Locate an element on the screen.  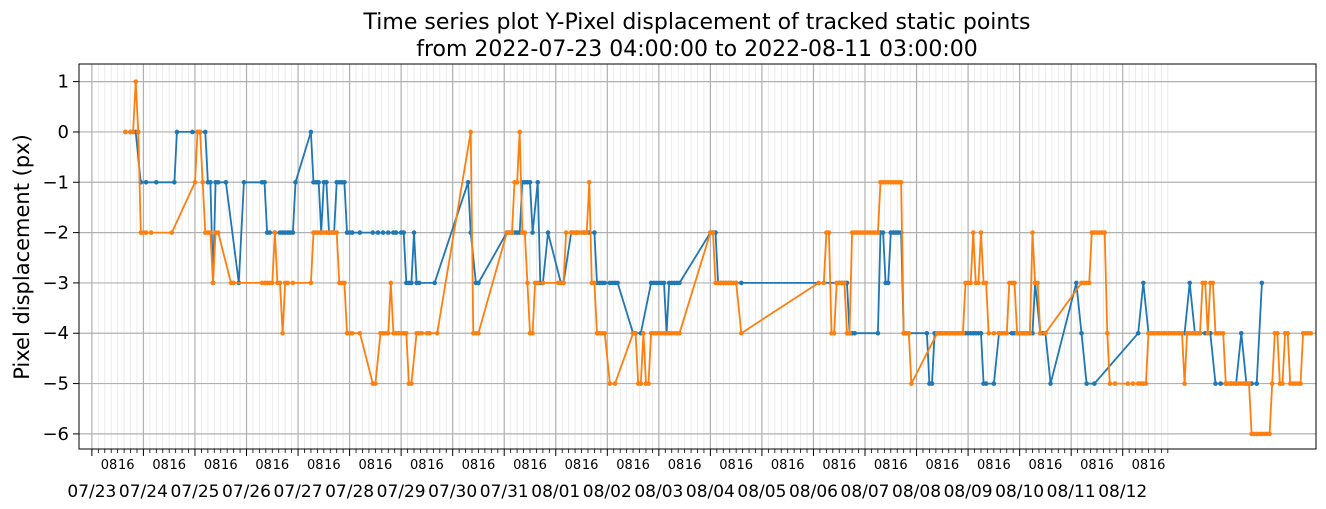
x-date-label: 08/09 is located at coordinates (968, 492).